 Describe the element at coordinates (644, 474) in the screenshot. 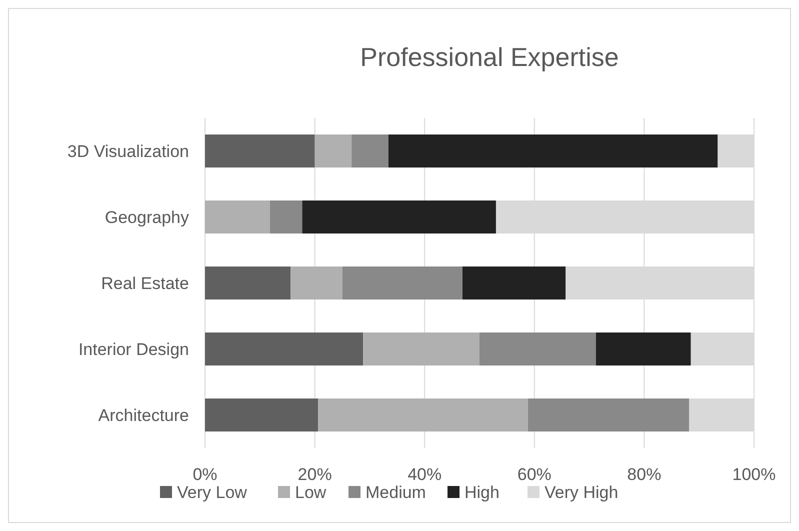

I see `x-tick-label: 80%` at that location.